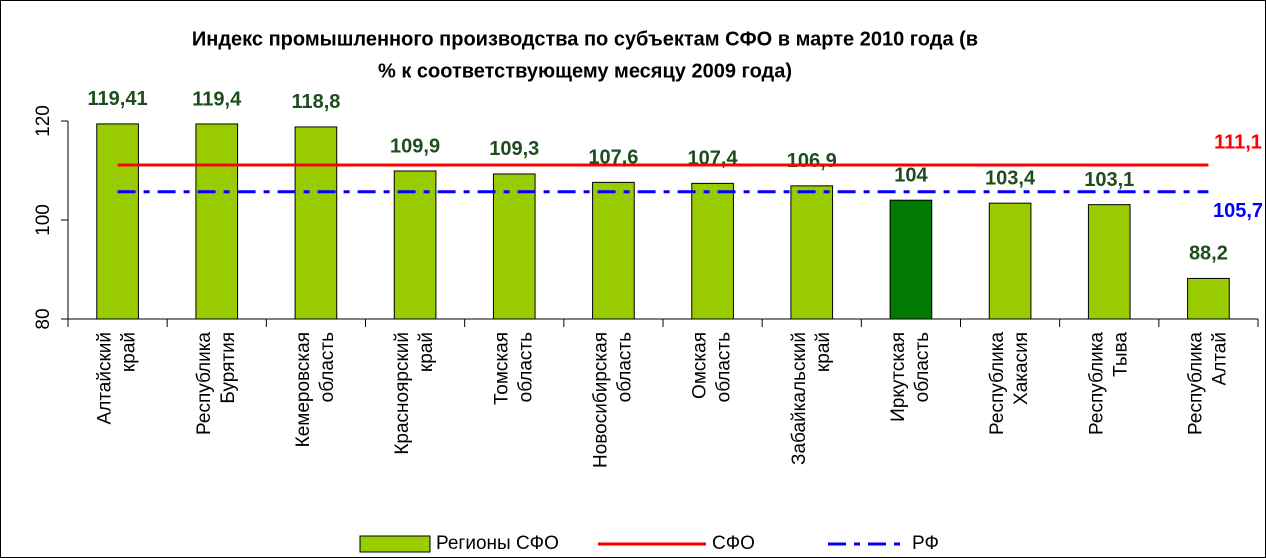 This screenshot has height=558, width=1266. Describe the element at coordinates (303, 389) in the screenshot. I see `x-tick-label: Кемеровская` at that location.